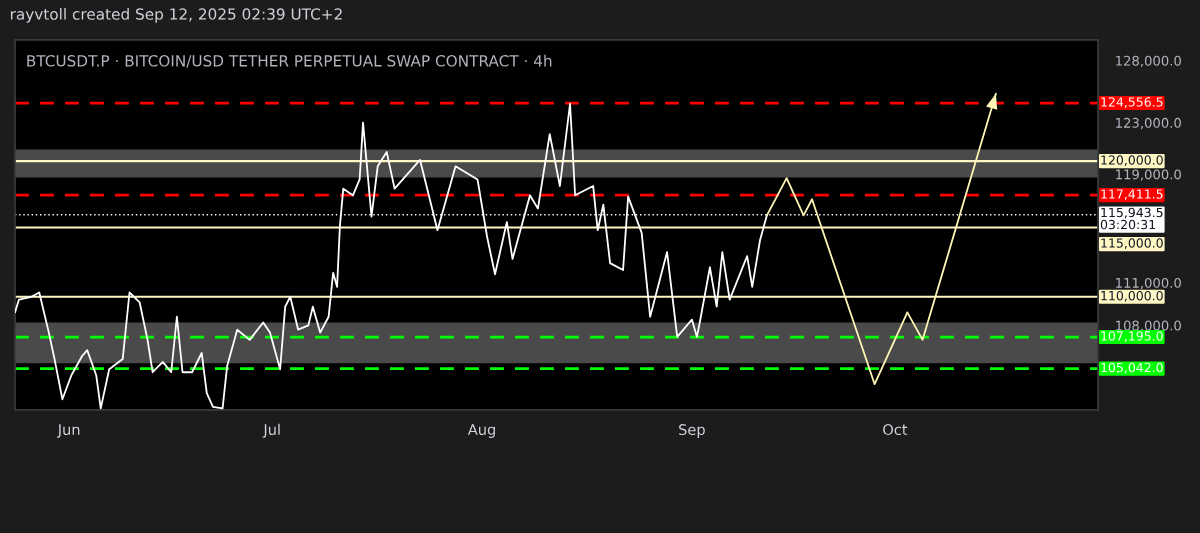 The width and height of the screenshot is (1200, 533). Describe the element at coordinates (68, 431) in the screenshot. I see `x-tick-label: Jun` at that location.